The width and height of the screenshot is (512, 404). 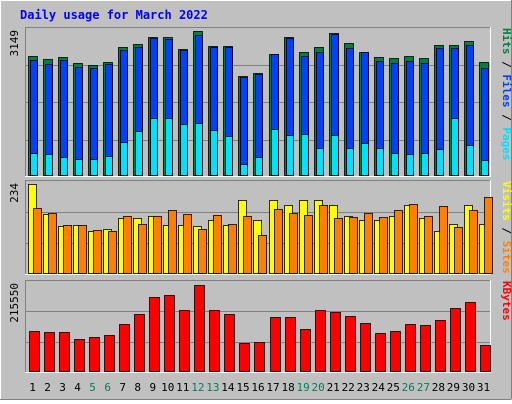 I want to click on x-tick-label: 23, so click(x=363, y=387).